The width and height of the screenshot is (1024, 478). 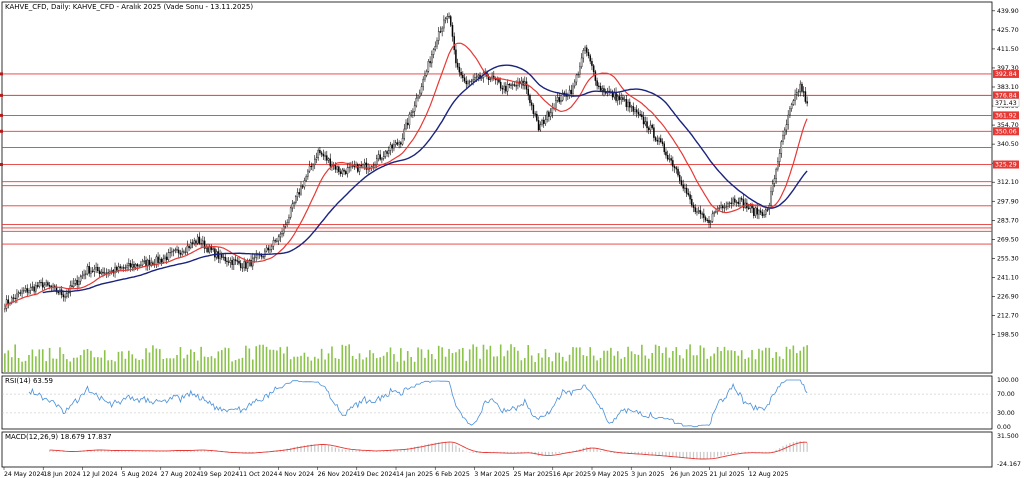 I want to click on rsi-tick-label: 70.00, so click(x=1006, y=394).